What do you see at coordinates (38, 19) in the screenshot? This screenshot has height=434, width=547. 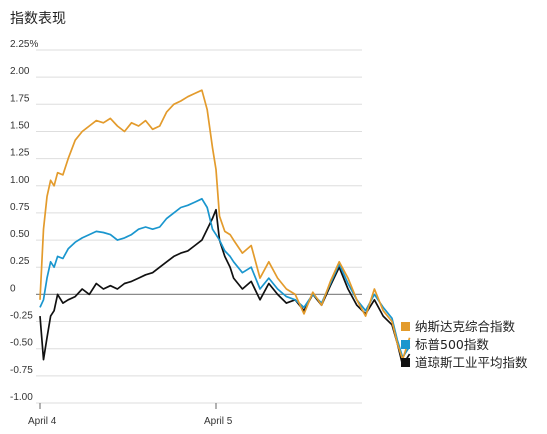 I see `chart-title: 指数表现` at bounding box center [38, 19].